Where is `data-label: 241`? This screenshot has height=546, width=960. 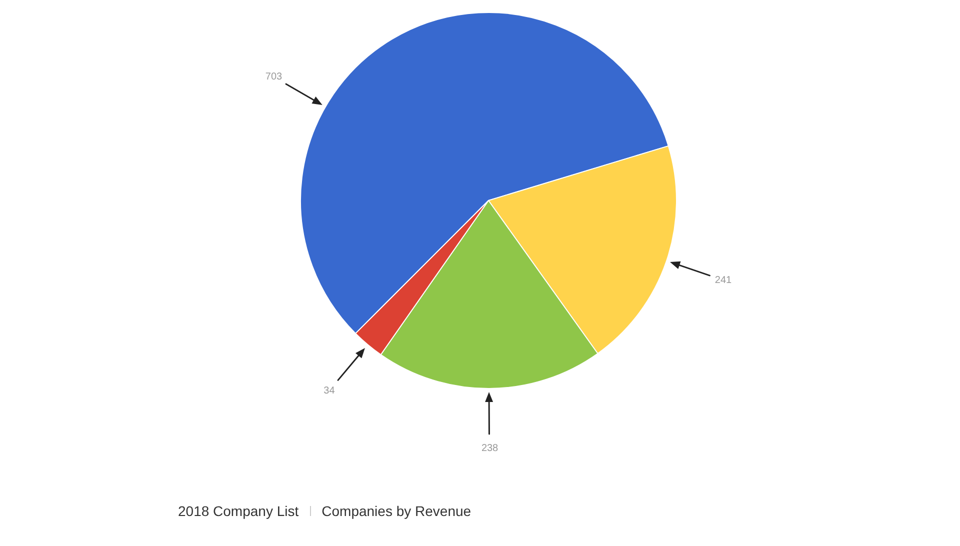 data-label: 241 is located at coordinates (723, 280).